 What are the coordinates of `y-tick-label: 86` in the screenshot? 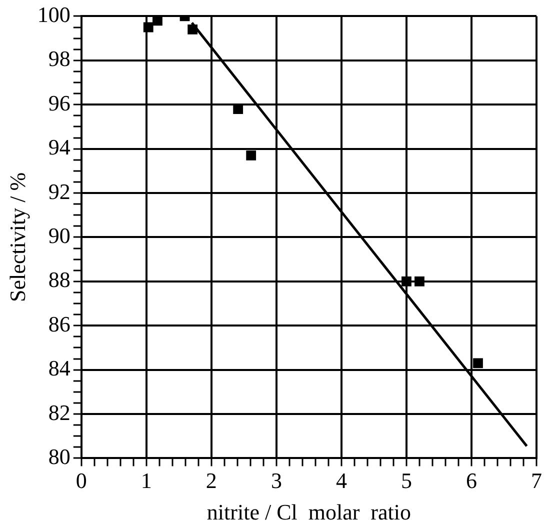 It's located at (59, 323).